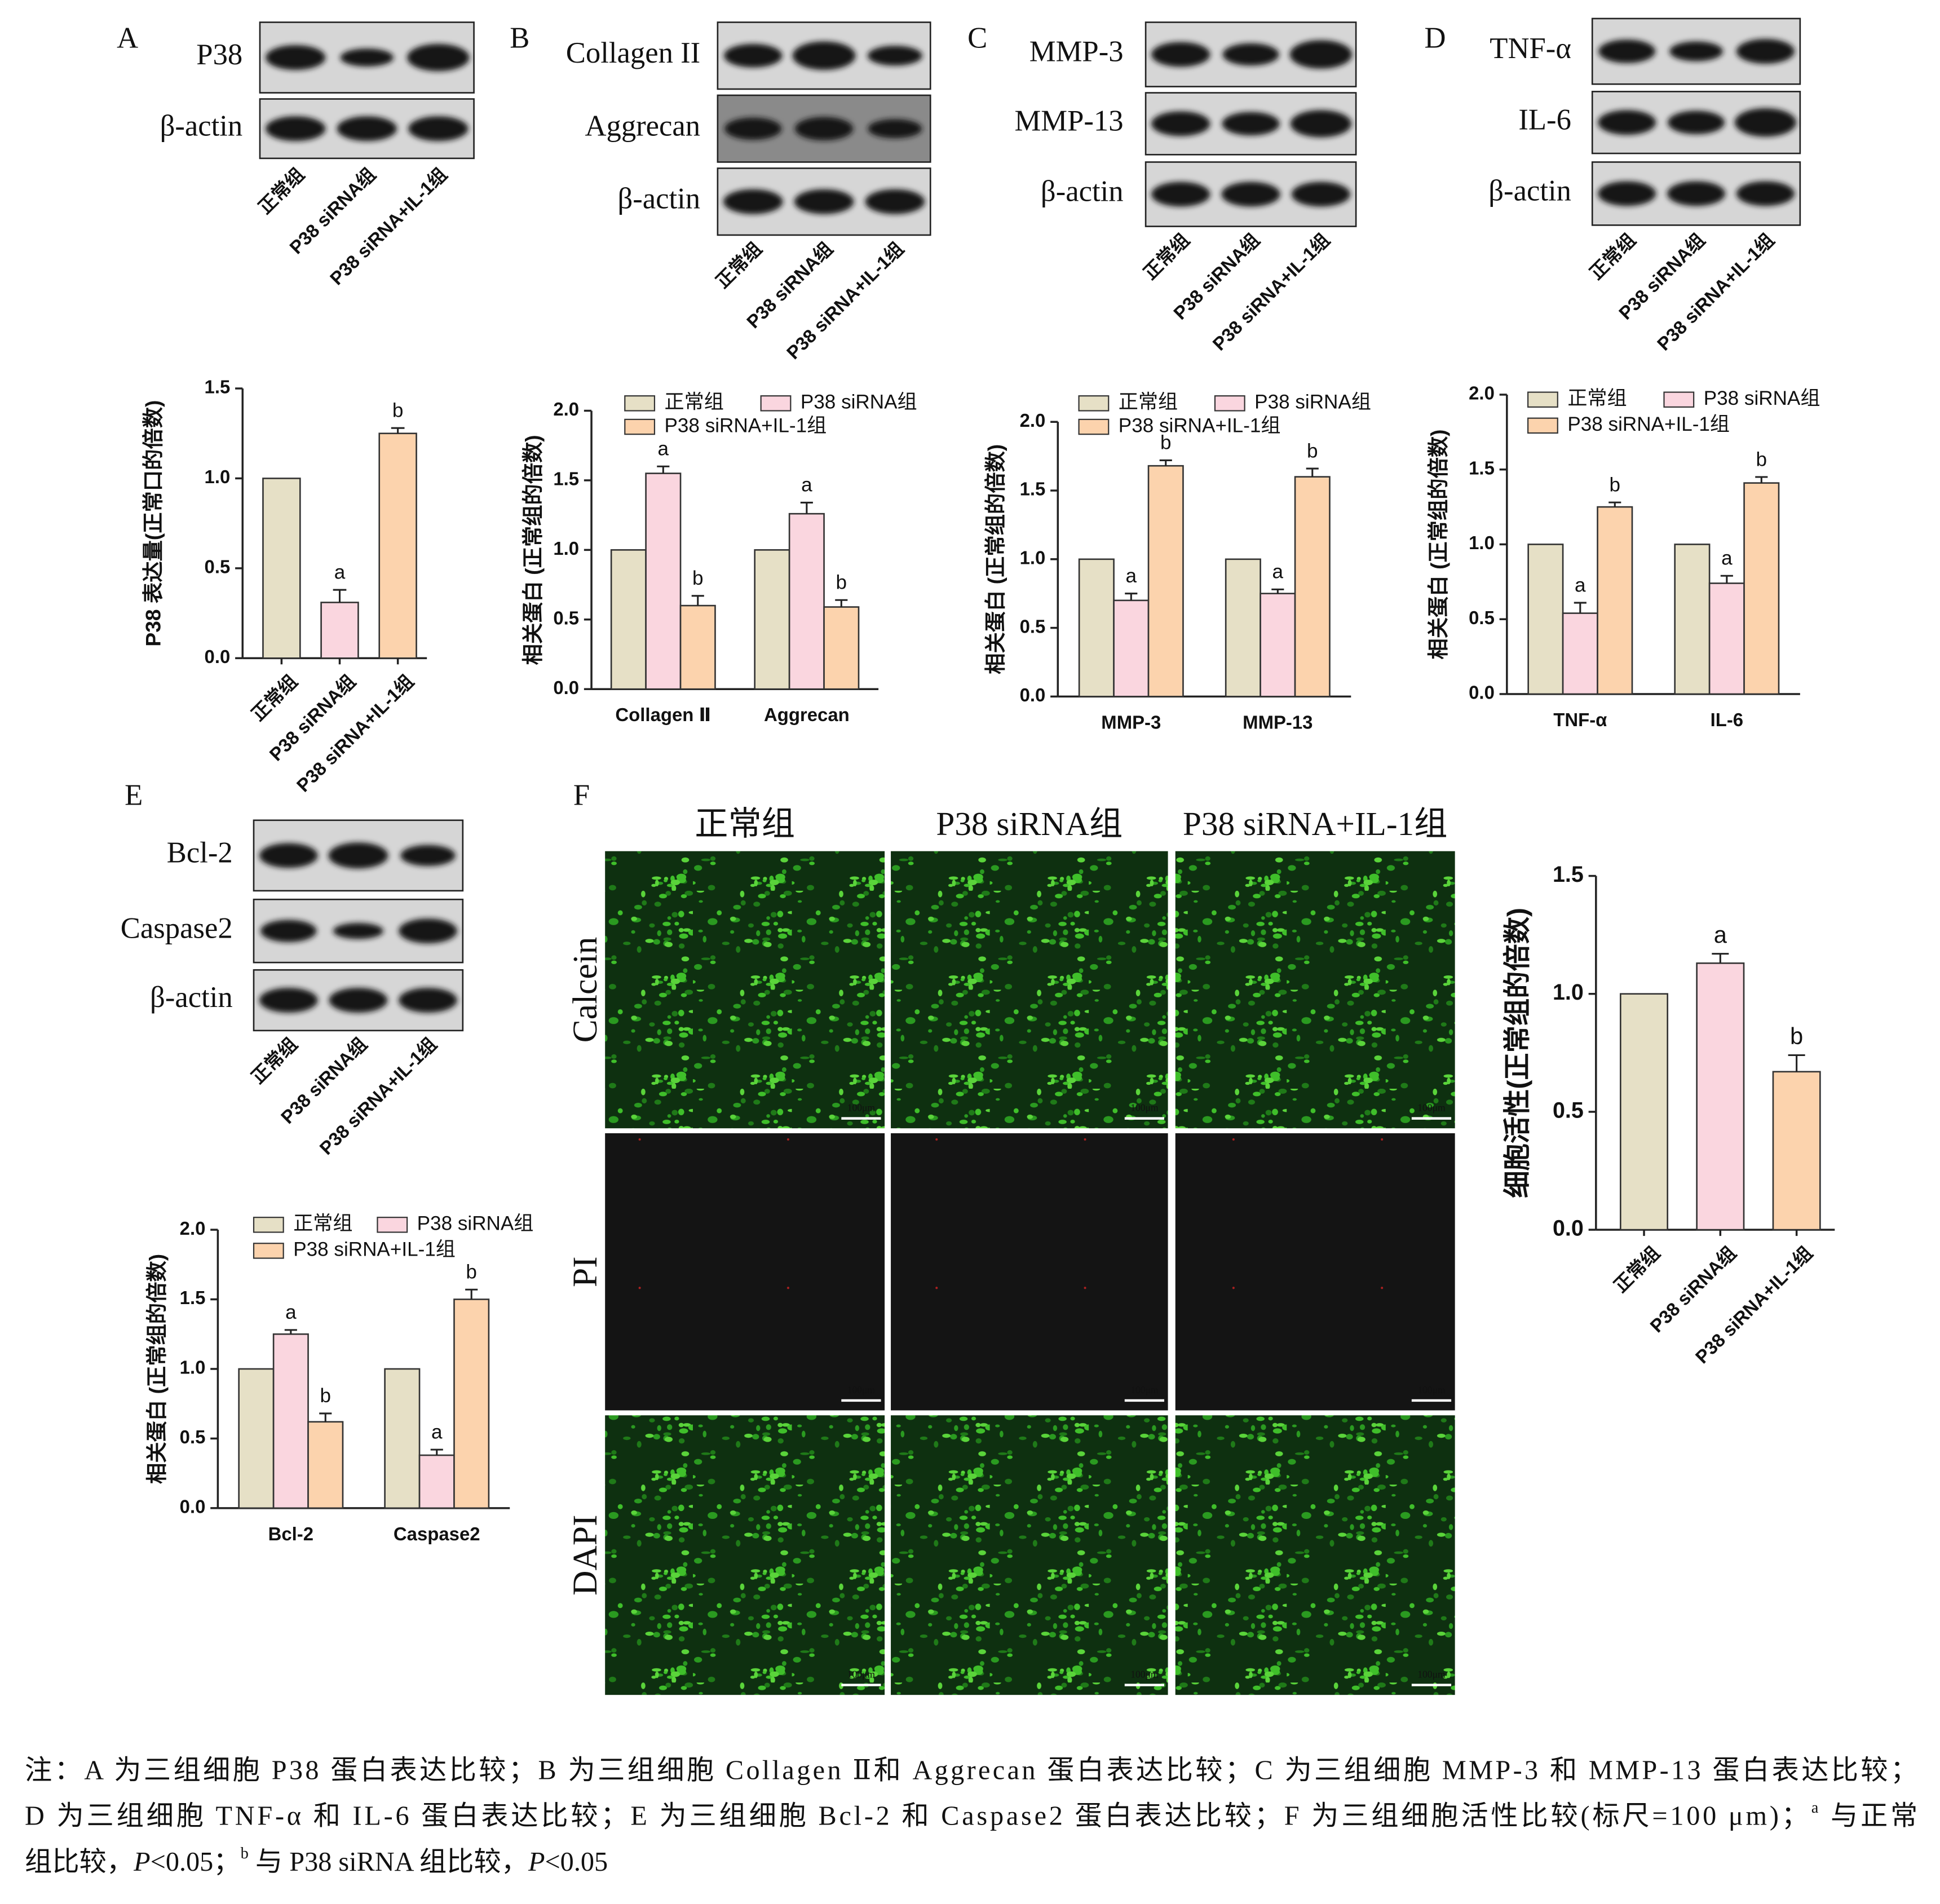  I want to click on blot-protein-label: P38, so click(219, 54).